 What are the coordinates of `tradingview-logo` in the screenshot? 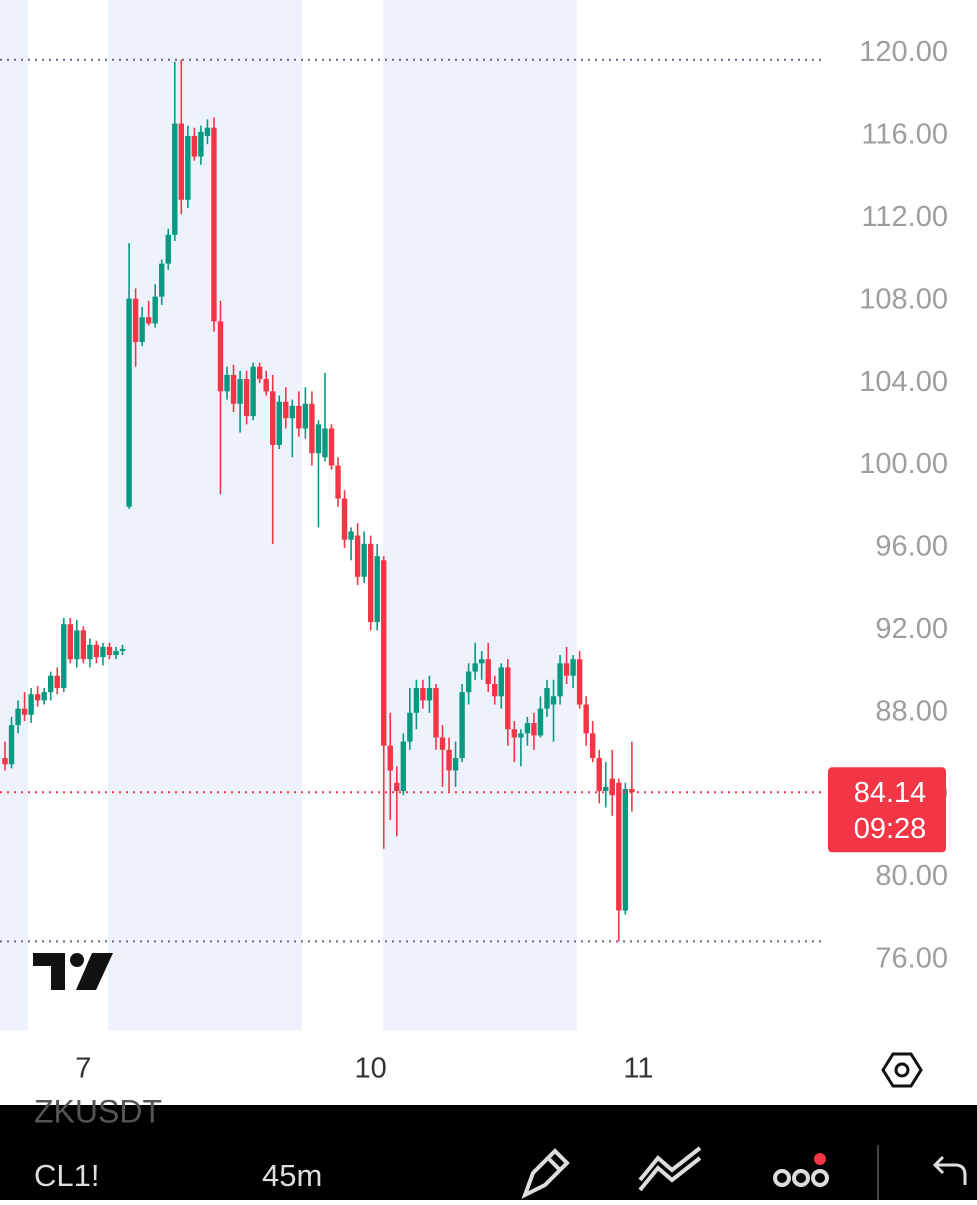 It's located at (73, 971).